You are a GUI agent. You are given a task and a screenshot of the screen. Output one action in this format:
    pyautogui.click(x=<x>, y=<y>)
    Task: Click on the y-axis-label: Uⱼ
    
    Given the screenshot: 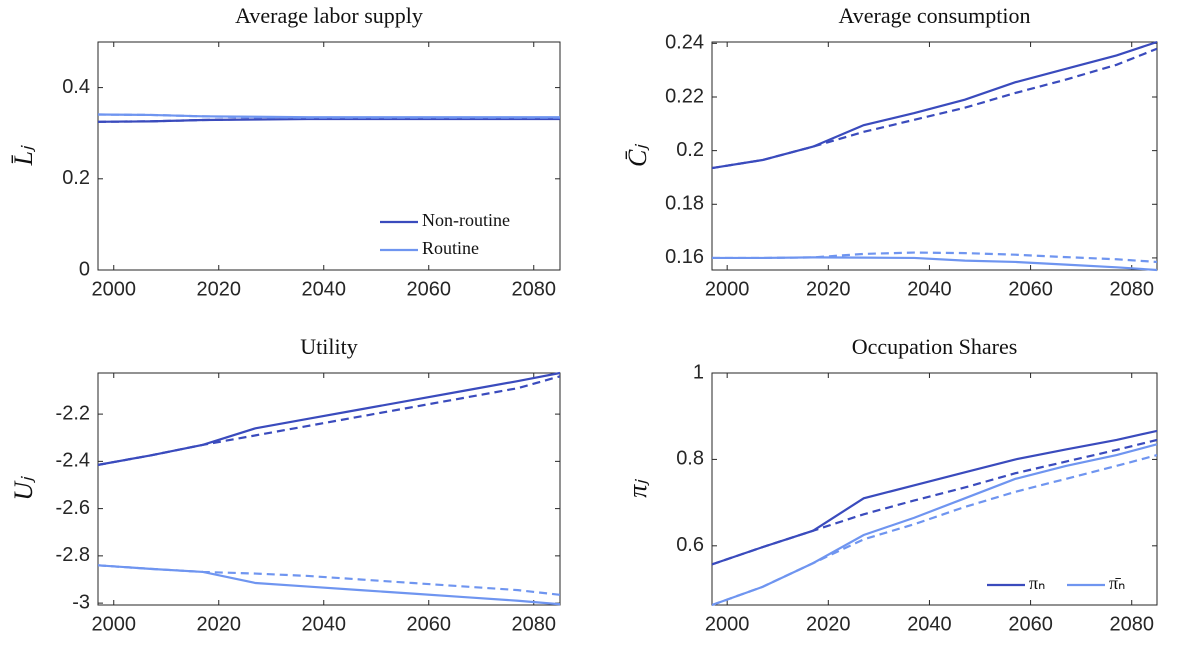 What is the action you would take?
    pyautogui.click(x=23, y=488)
    